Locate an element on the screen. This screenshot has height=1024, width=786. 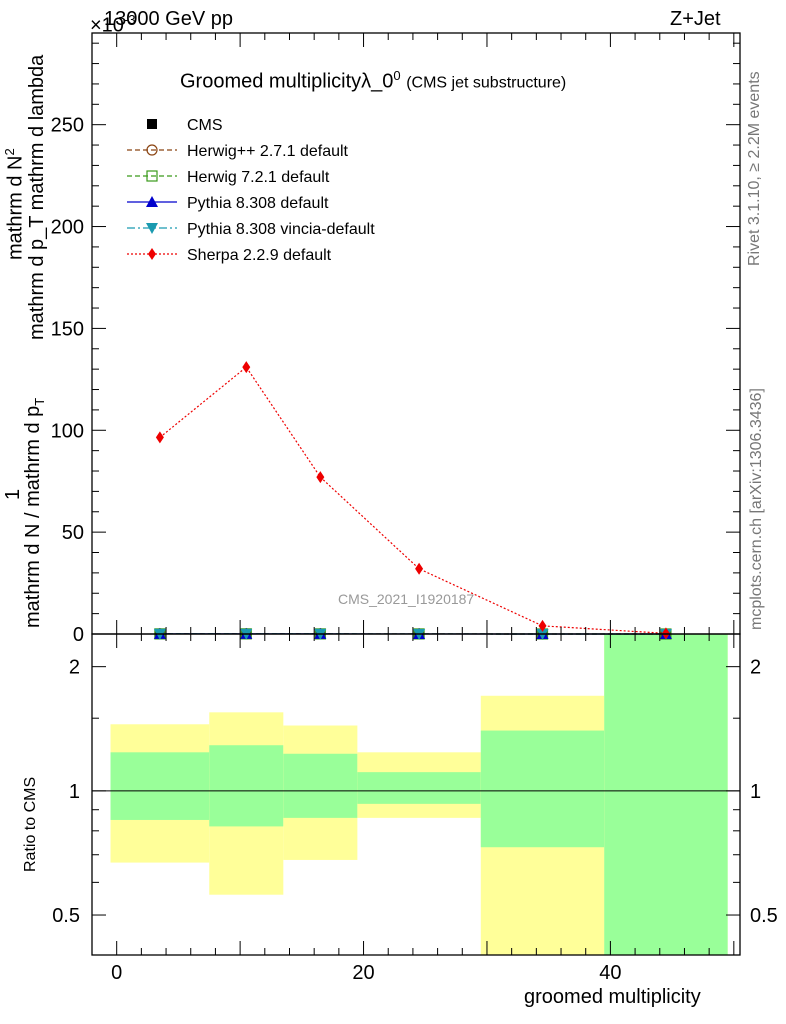
legend-label-1: Herwig++ 2.7.1 default is located at coordinates (268, 151).